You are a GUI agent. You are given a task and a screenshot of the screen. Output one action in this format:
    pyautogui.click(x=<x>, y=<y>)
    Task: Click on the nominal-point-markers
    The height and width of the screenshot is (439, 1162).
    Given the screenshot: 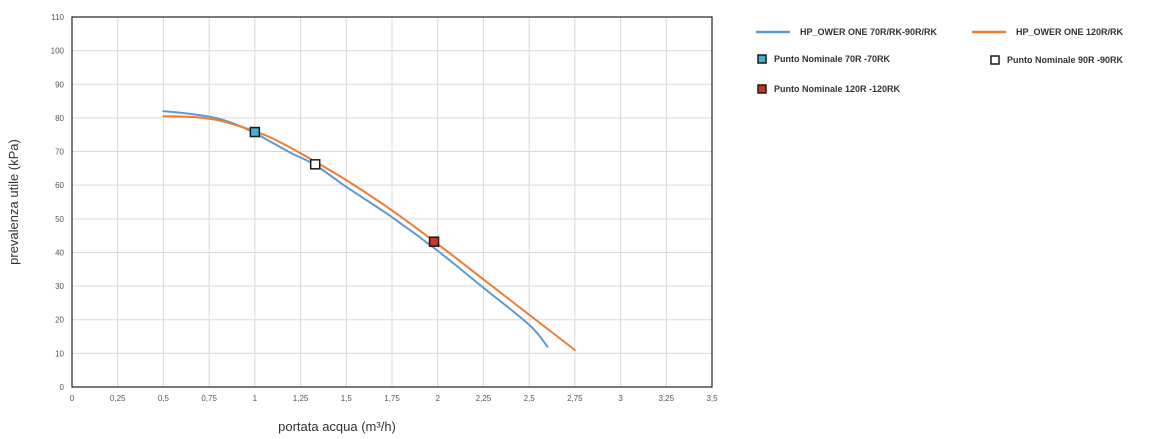 What is the action you would take?
    pyautogui.click(x=344, y=186)
    